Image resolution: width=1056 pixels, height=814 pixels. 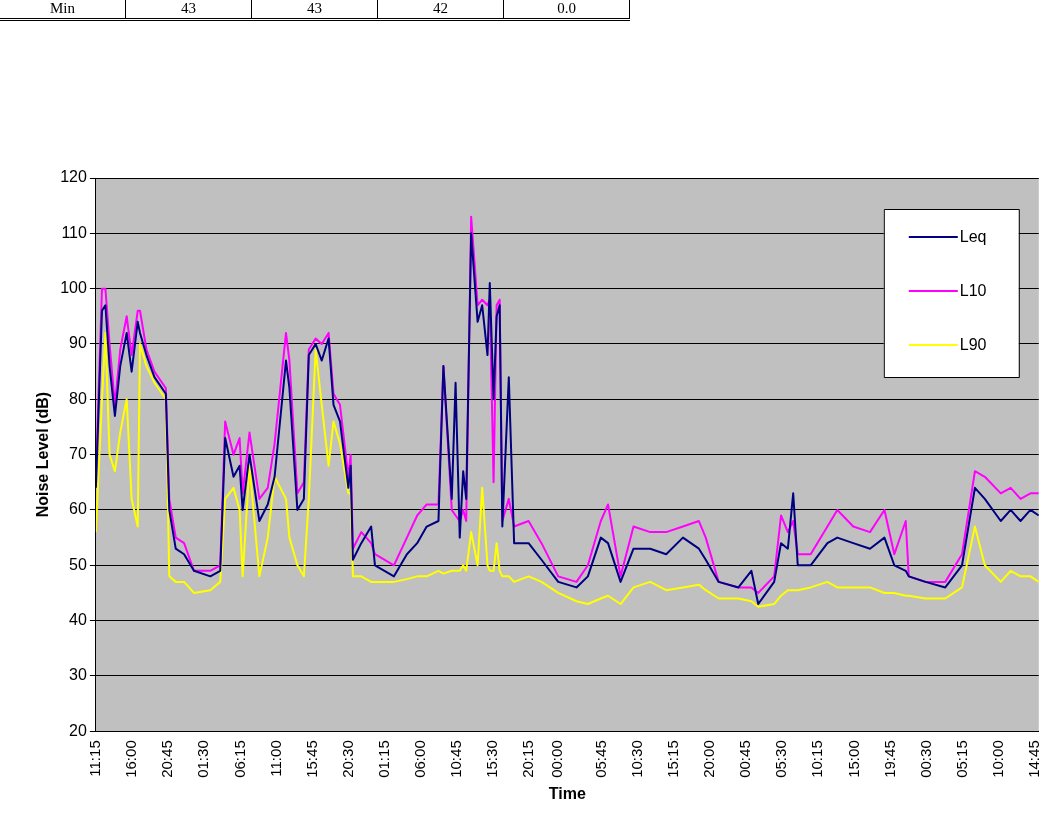 What do you see at coordinates (456, 759) in the screenshot?
I see `x-tick-label: 10:45` at bounding box center [456, 759].